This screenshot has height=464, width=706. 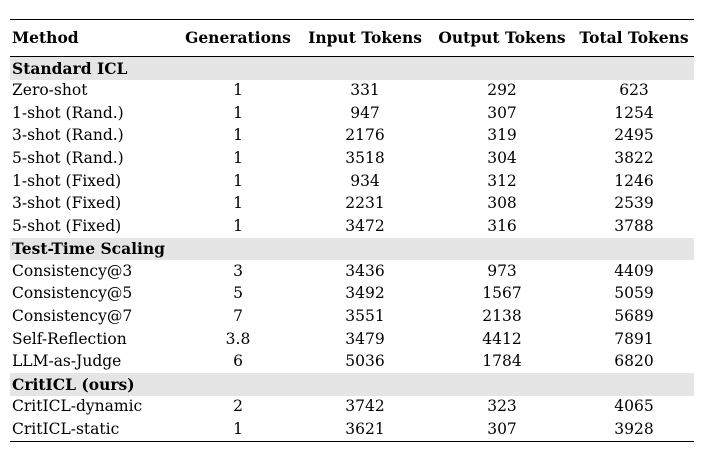 I want to click on cell-total-tokens: 623, so click(x=634, y=90).